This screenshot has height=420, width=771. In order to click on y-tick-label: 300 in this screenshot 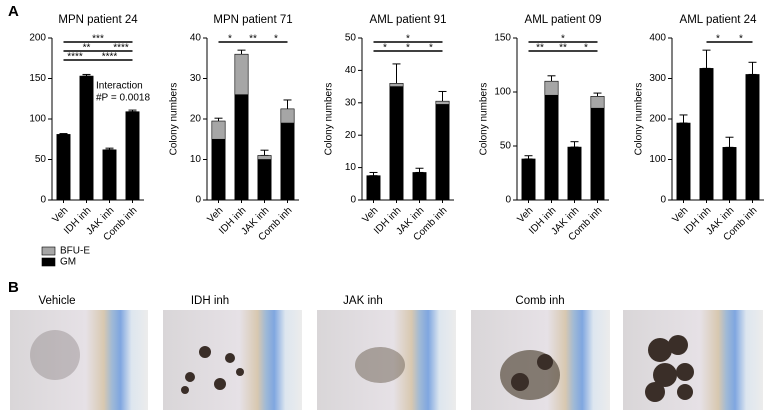, I will do `click(657, 78)`.